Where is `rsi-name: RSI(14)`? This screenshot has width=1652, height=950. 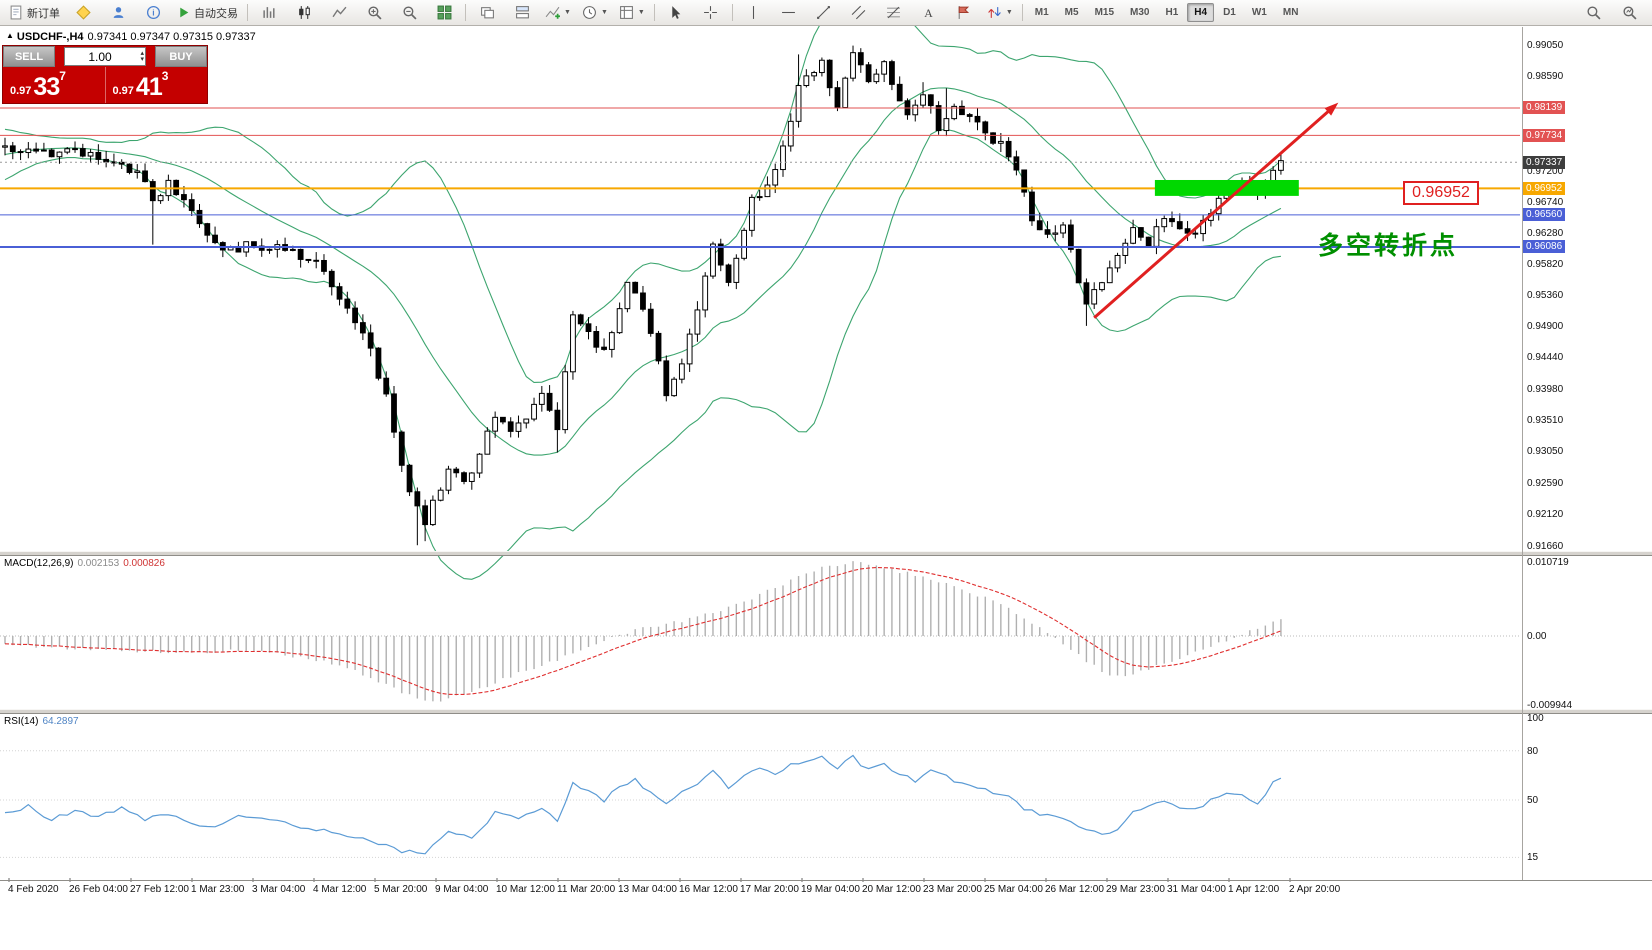
rsi-name: RSI(14) is located at coordinates (21, 721).